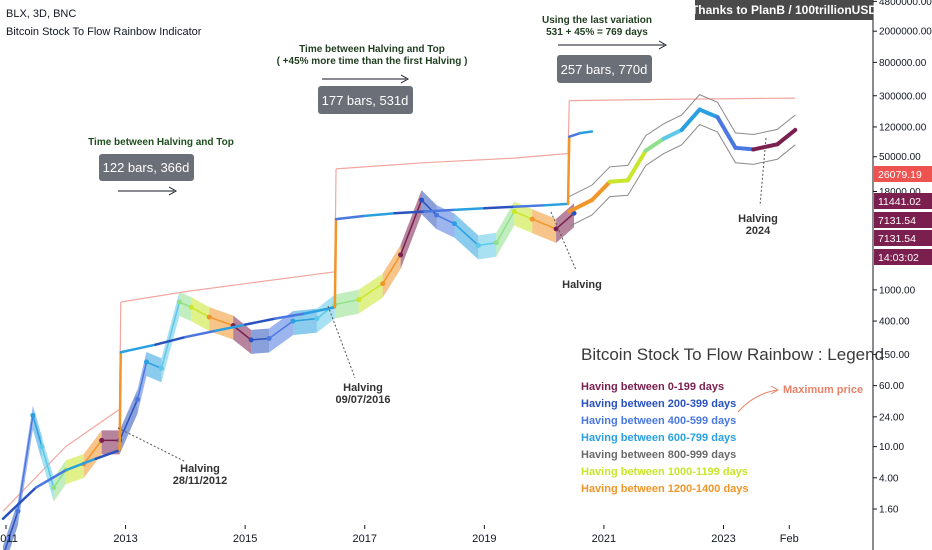 The image size is (932, 550). I want to click on annotation-3-title: Using the last variation, so click(597, 20).